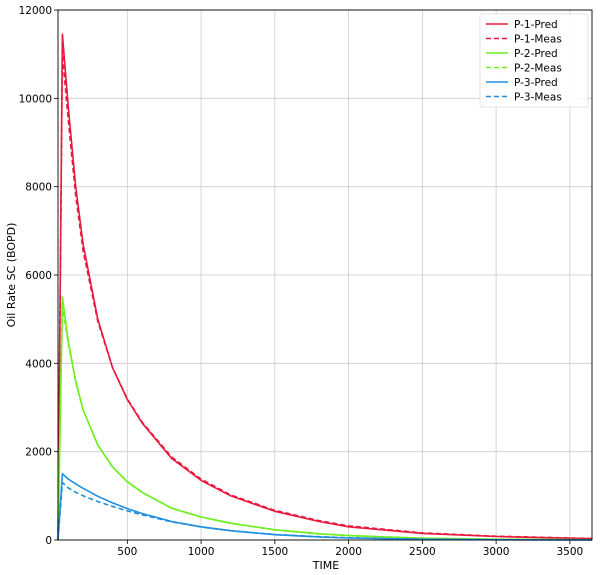  I want to click on legend-entry: P-1-Meas, so click(538, 40).